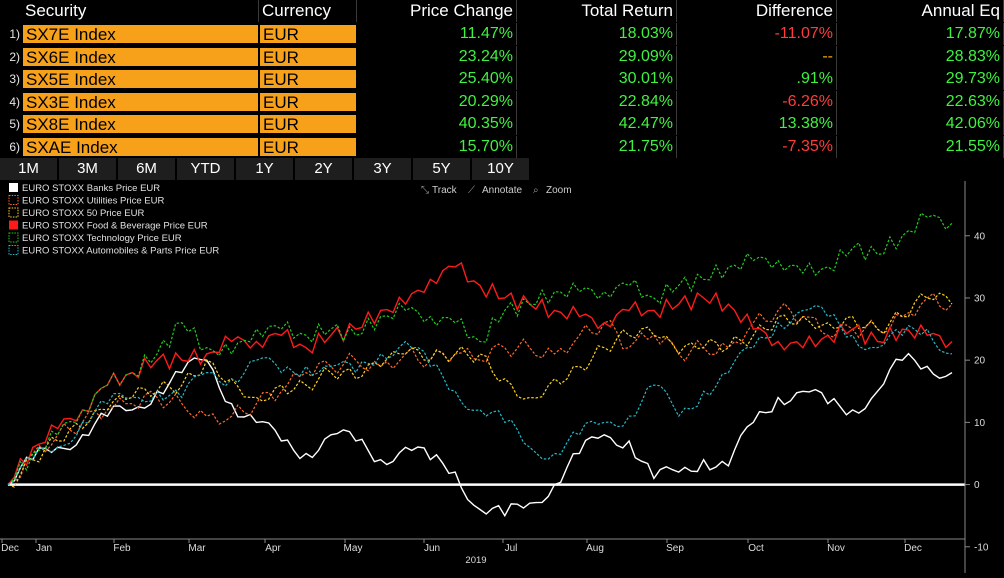  I want to click on price-change-cell: 23.24%, so click(437, 56).